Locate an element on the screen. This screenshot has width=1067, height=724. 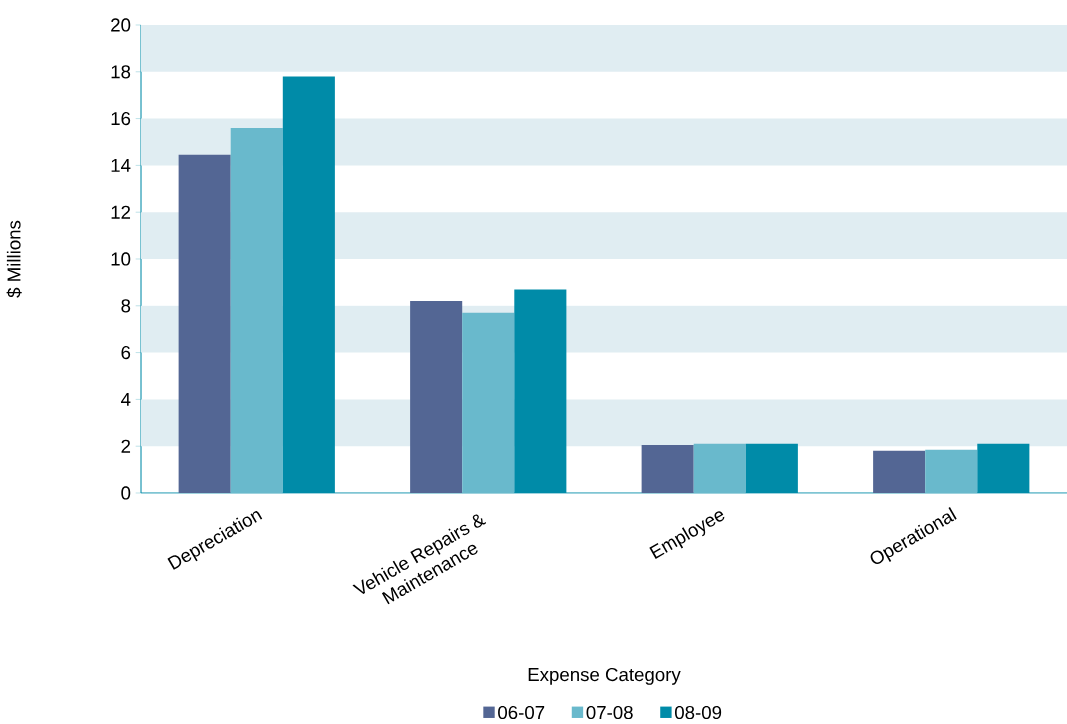
legend-label: 08-09 is located at coordinates (698, 712).